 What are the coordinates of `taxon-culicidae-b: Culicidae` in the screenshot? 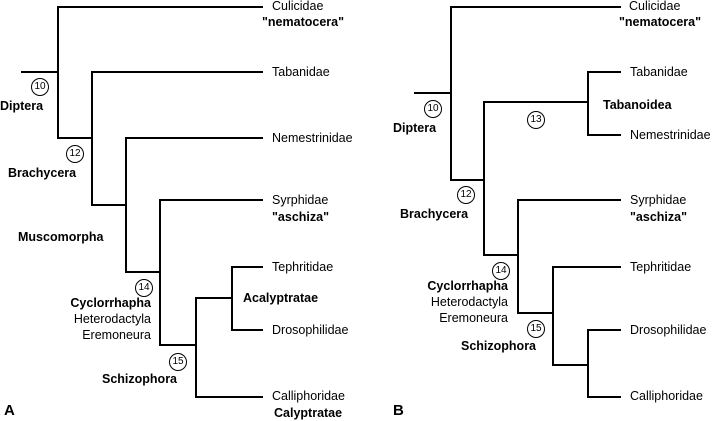 It's located at (655, 6).